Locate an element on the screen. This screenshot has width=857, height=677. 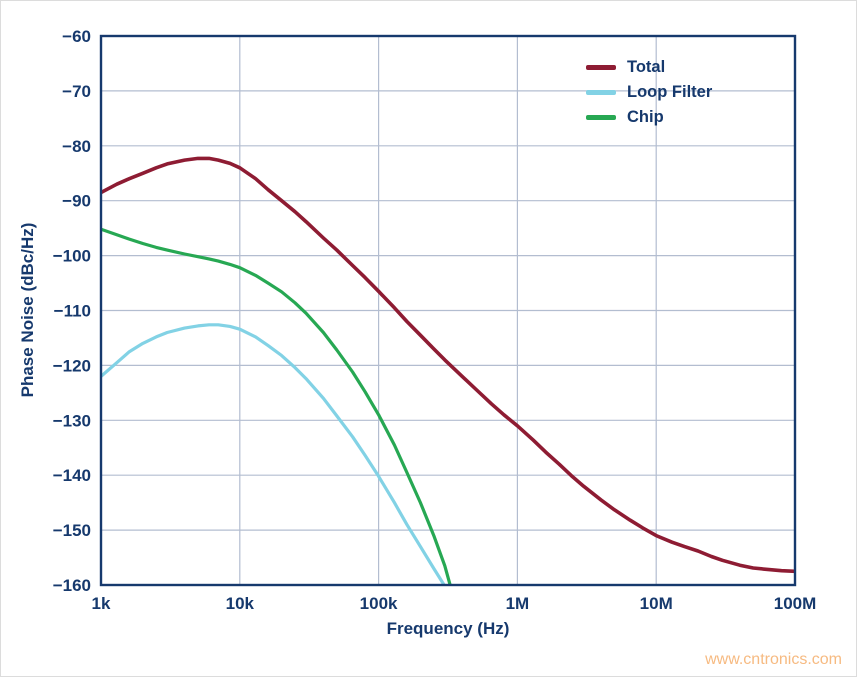
y-tick-label: −80 is located at coordinates (76, 146).